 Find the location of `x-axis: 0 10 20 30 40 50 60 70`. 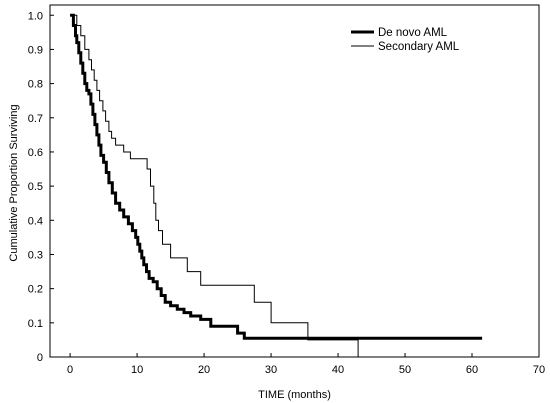

x-axis: 0 10 20 30 40 50 60 70 is located at coordinates (306, 364).